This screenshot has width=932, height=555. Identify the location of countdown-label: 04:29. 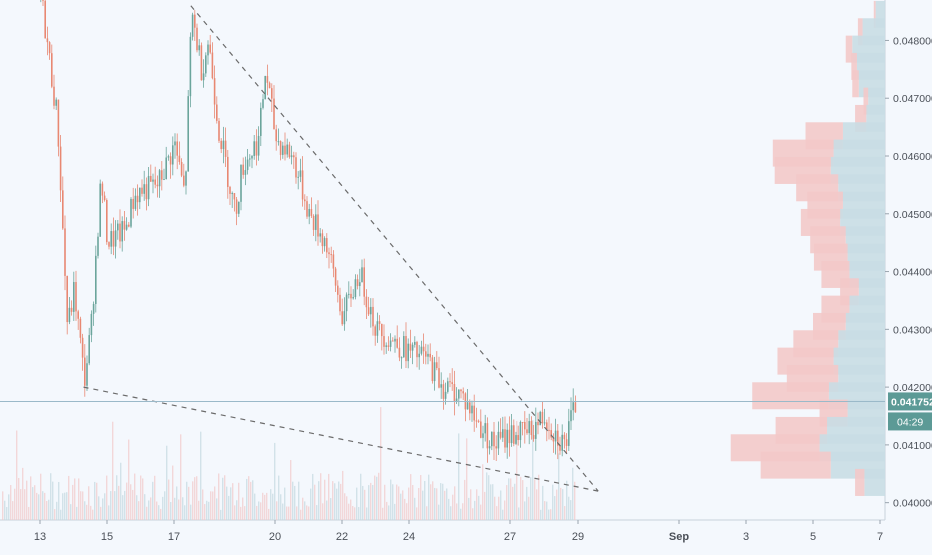
(910, 422).